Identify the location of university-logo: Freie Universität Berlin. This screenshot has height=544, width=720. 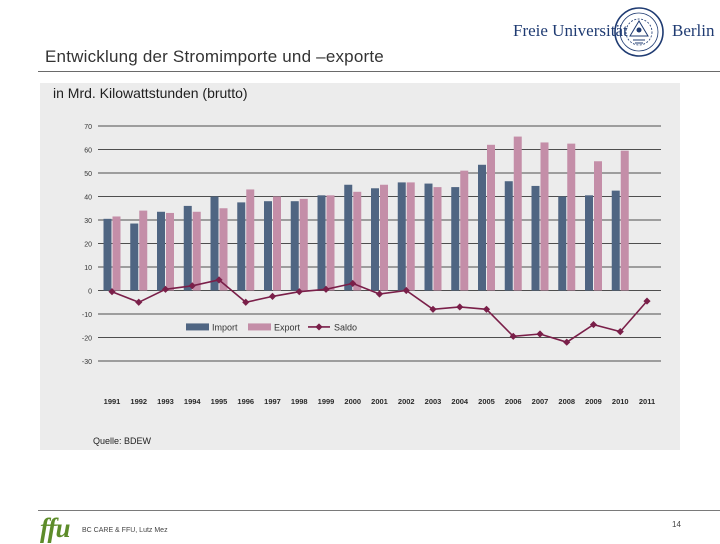
(612, 32).